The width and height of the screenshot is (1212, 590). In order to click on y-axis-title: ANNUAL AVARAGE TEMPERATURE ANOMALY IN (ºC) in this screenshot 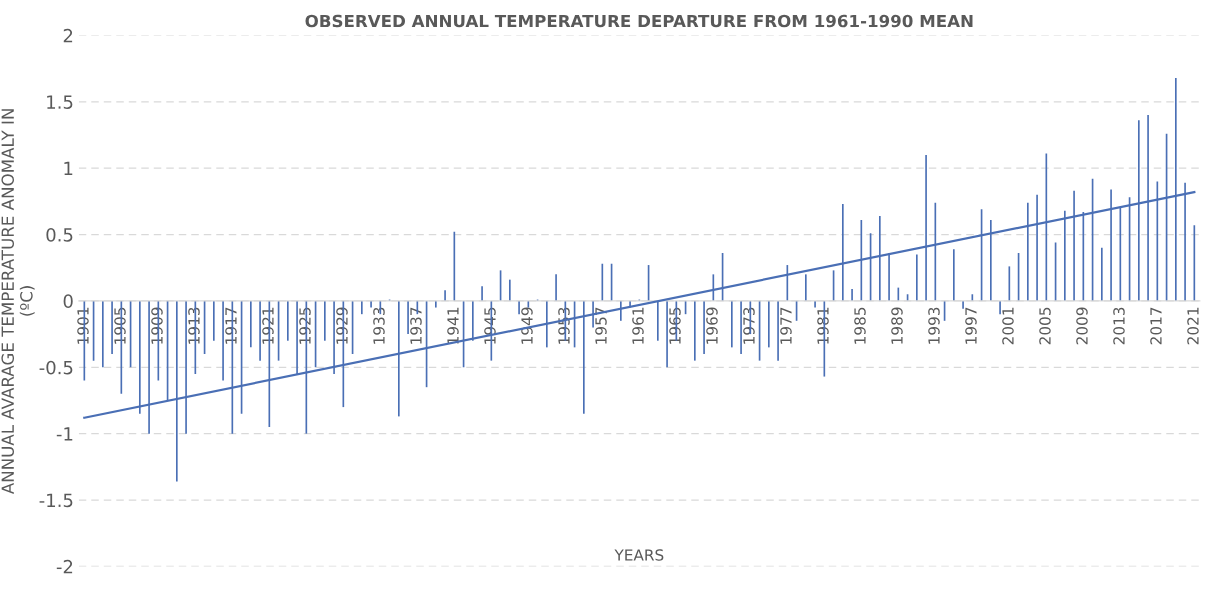, I will do `click(18, 302)`.